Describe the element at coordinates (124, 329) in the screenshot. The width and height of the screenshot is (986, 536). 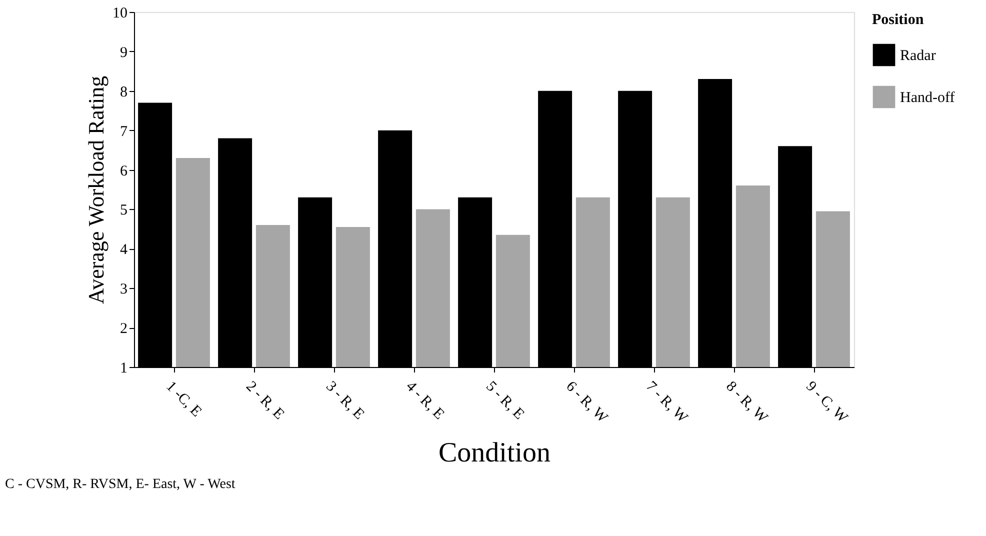
I see `y-tick-label: 2` at that location.